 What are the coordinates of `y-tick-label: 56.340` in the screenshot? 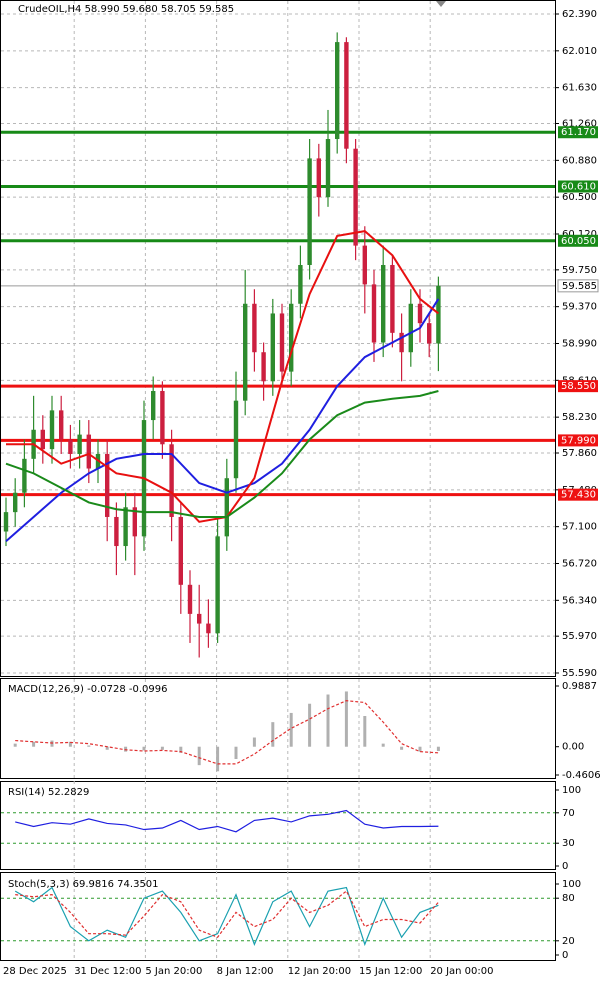 It's located at (579, 600).